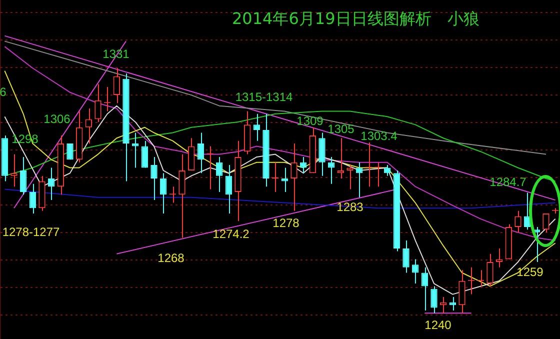  What do you see at coordinates (57, 119) in the screenshot?
I see `annotation: 1306` at bounding box center [57, 119].